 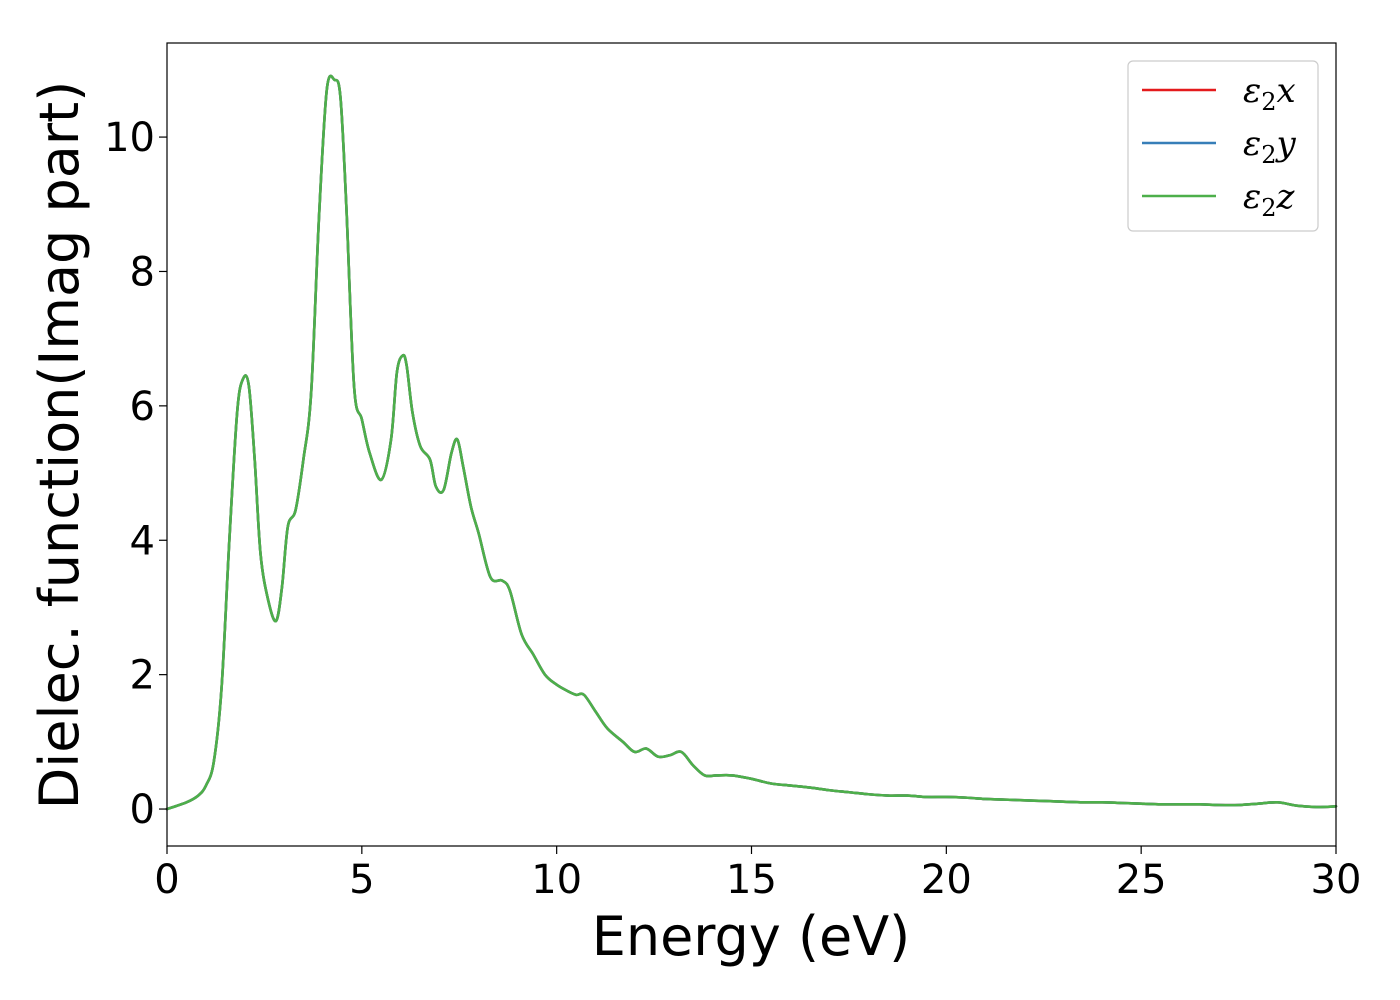 What do you see at coordinates (142, 541) in the screenshot?
I see `y-tick-label: 4` at bounding box center [142, 541].